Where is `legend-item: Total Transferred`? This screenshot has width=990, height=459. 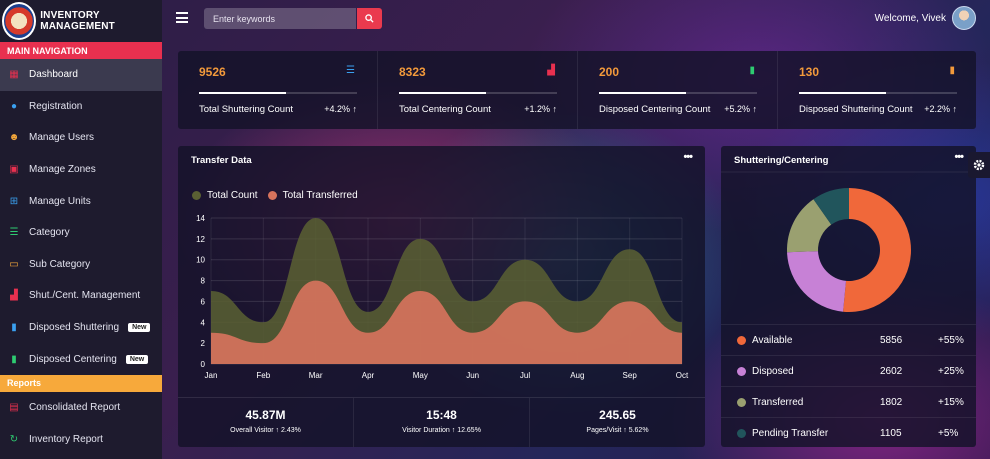
legend-item: Total Transferred is located at coordinates (312, 195).